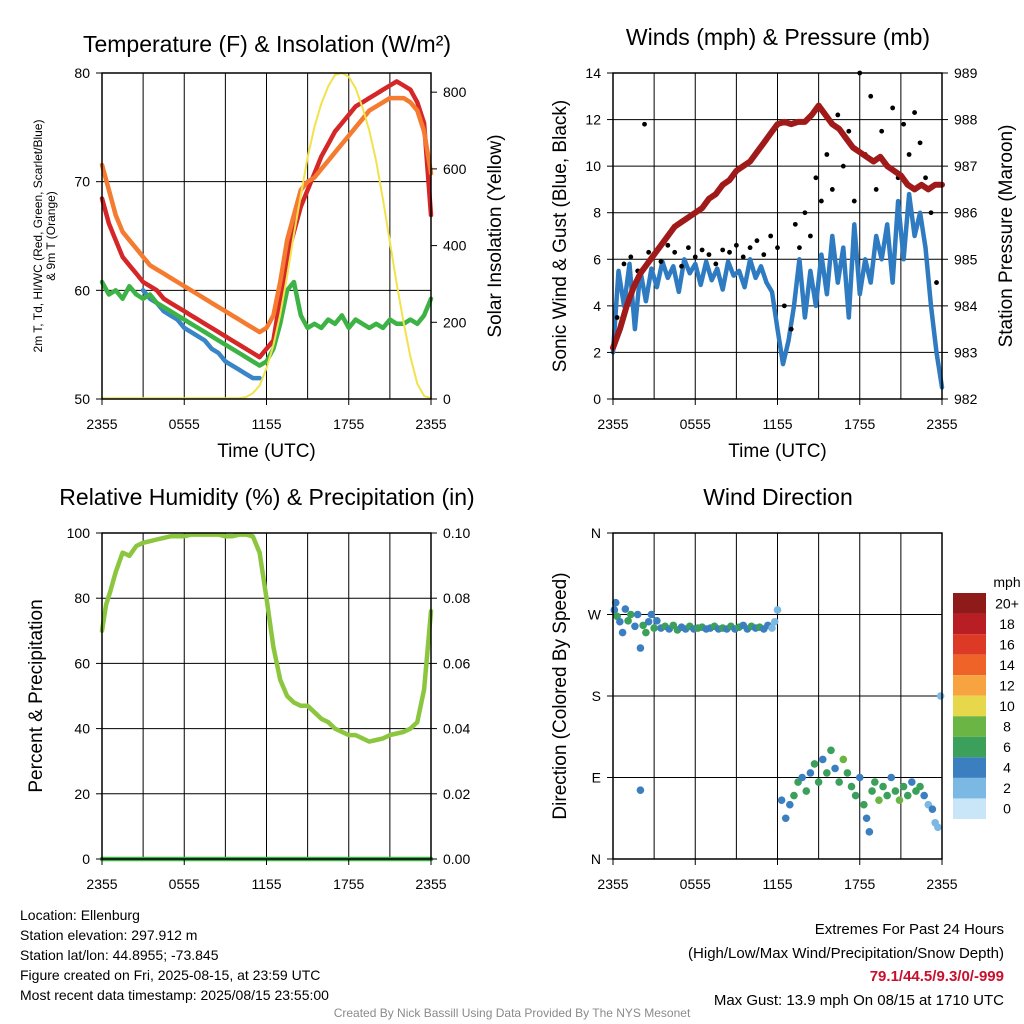  I want to click on y-tick-label: S, so click(596, 696).